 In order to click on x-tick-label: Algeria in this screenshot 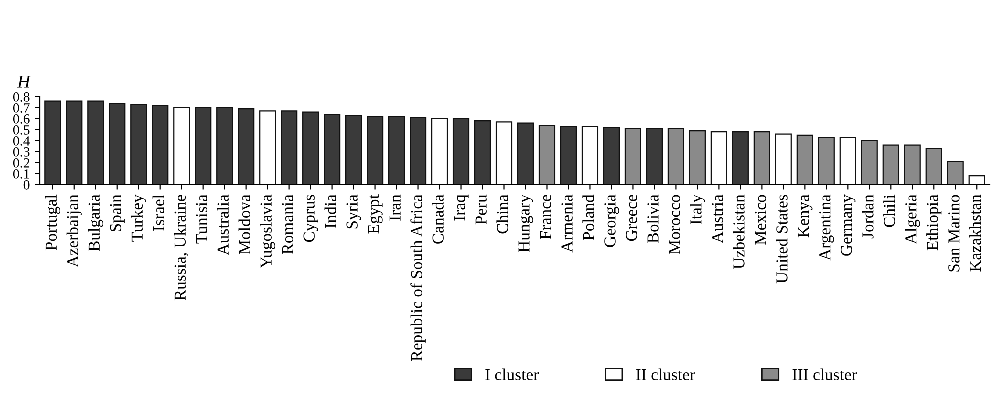, I will do `click(912, 219)`.